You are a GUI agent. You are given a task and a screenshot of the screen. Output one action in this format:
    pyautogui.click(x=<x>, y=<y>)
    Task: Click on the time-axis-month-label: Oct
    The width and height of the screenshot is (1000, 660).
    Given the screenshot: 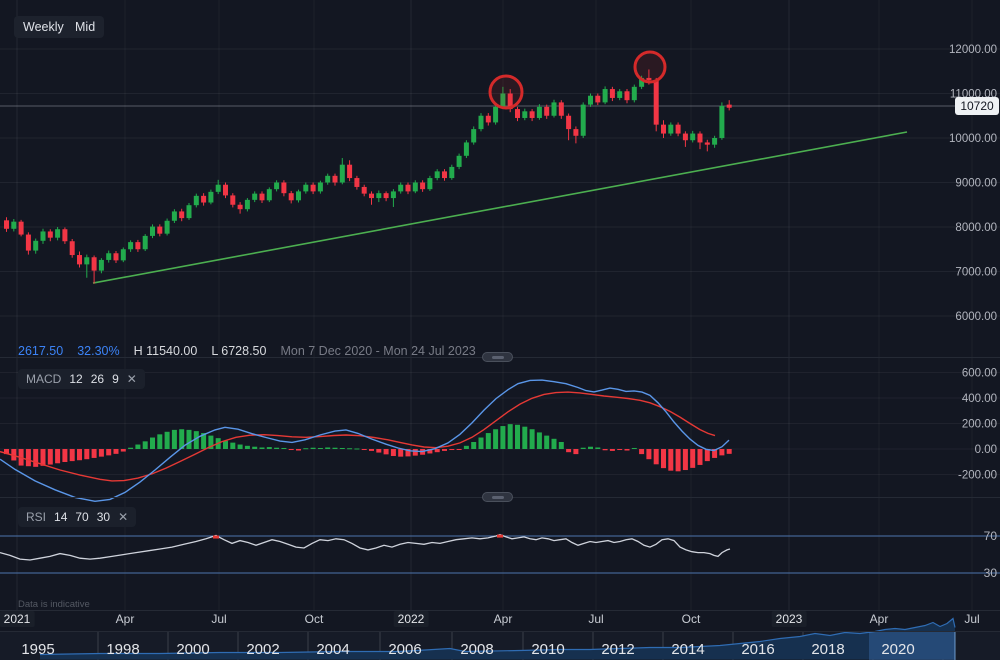 What is the action you would take?
    pyautogui.click(x=691, y=619)
    